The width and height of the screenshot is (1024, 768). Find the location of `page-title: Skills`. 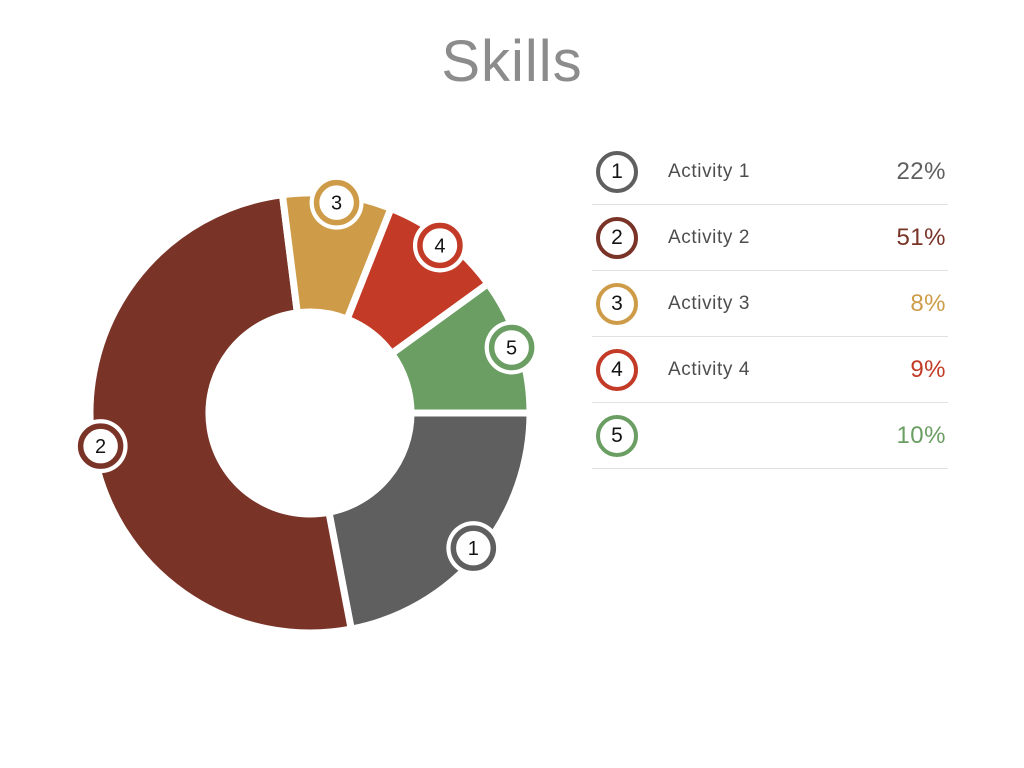

page-title: Skills is located at coordinates (512, 61).